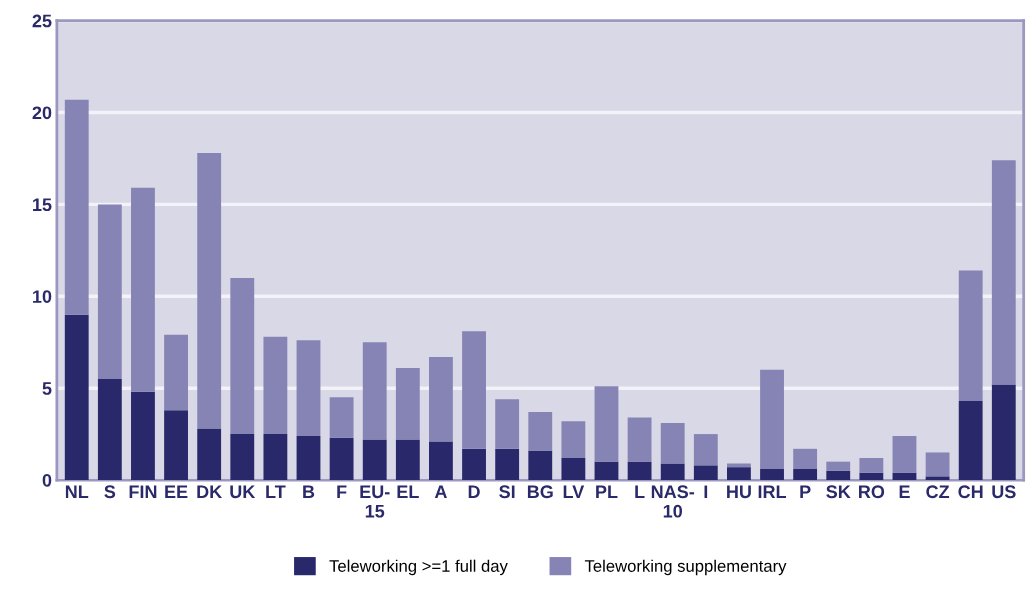 The image size is (1034, 589). Describe the element at coordinates (607, 491) in the screenshot. I see `x-tick-label: PL` at that location.